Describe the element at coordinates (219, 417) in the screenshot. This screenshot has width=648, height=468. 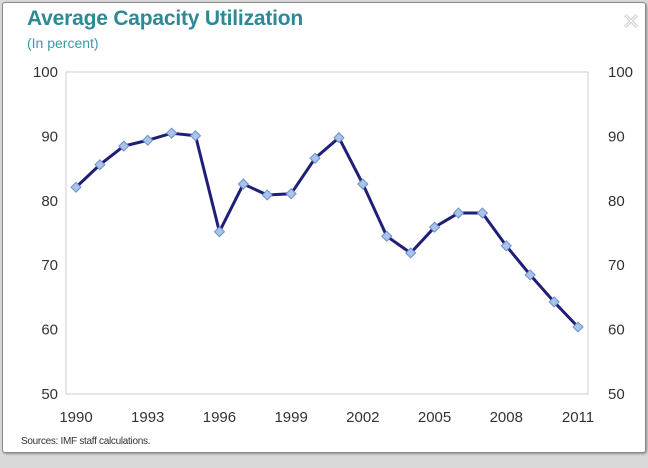
I see `x-tick-label: 1996` at that location.